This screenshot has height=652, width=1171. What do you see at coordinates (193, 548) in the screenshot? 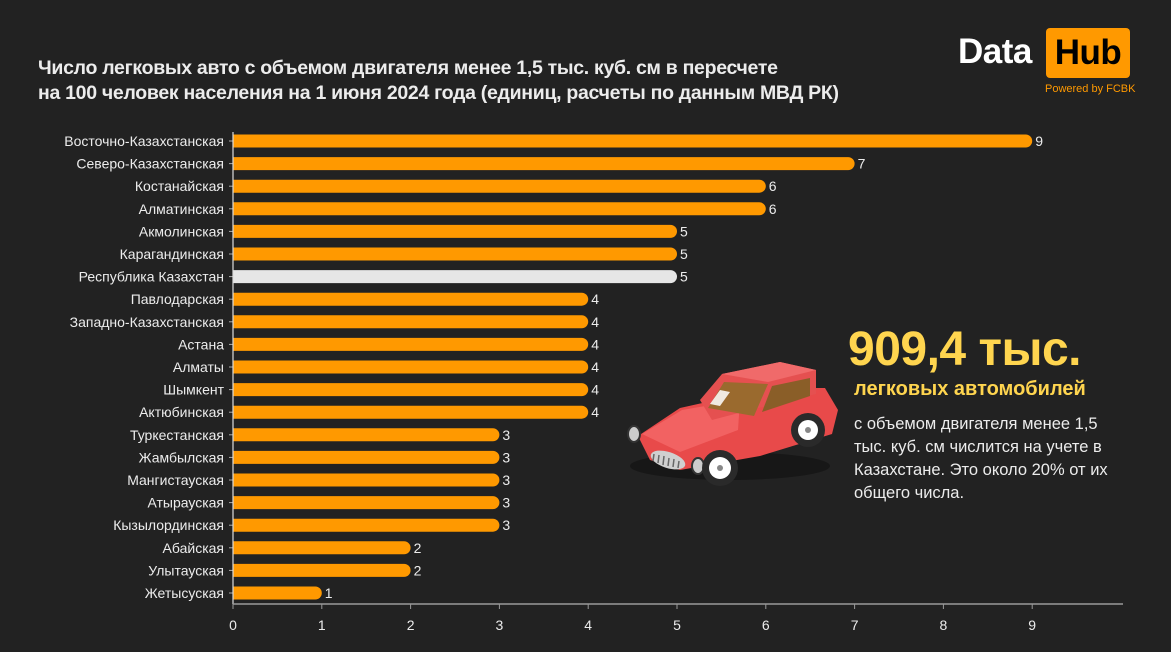
I see `category-label: Абайская` at bounding box center [193, 548].